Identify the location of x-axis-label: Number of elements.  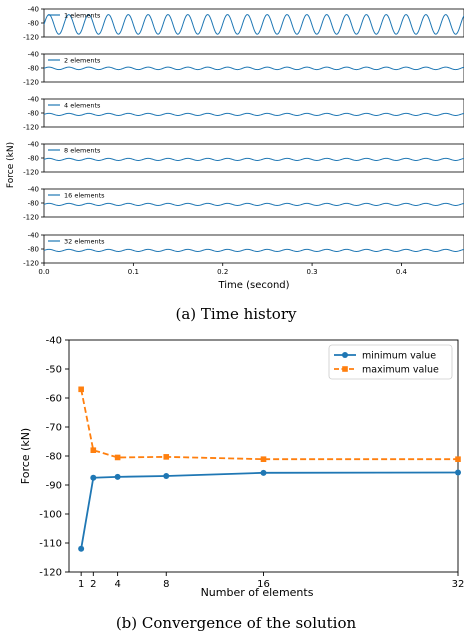
(257, 592).